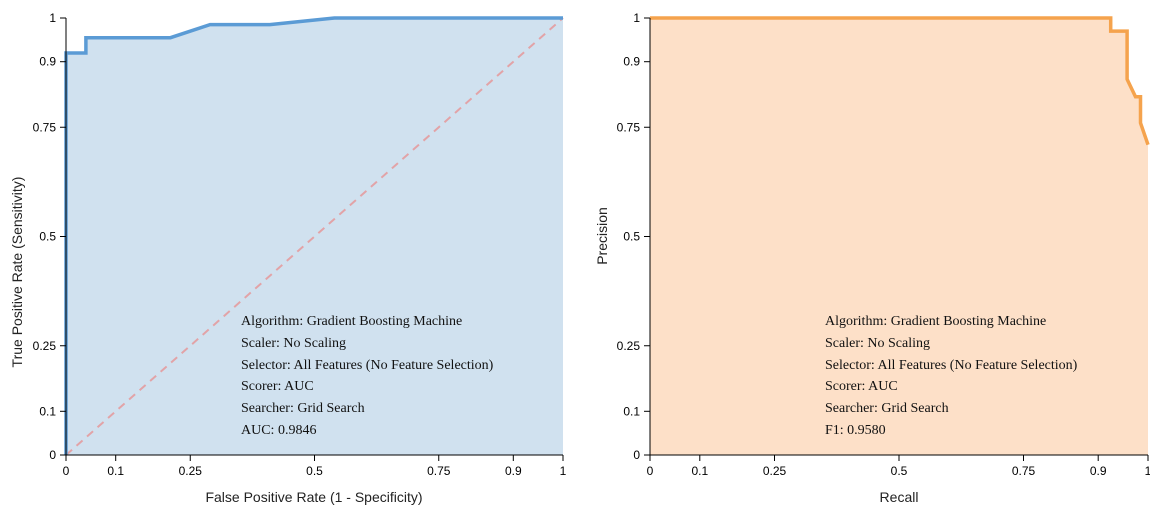 The image size is (1150, 508). Describe the element at coordinates (45, 127) in the screenshot. I see `roc-y-tick-label: 0.75` at that location.